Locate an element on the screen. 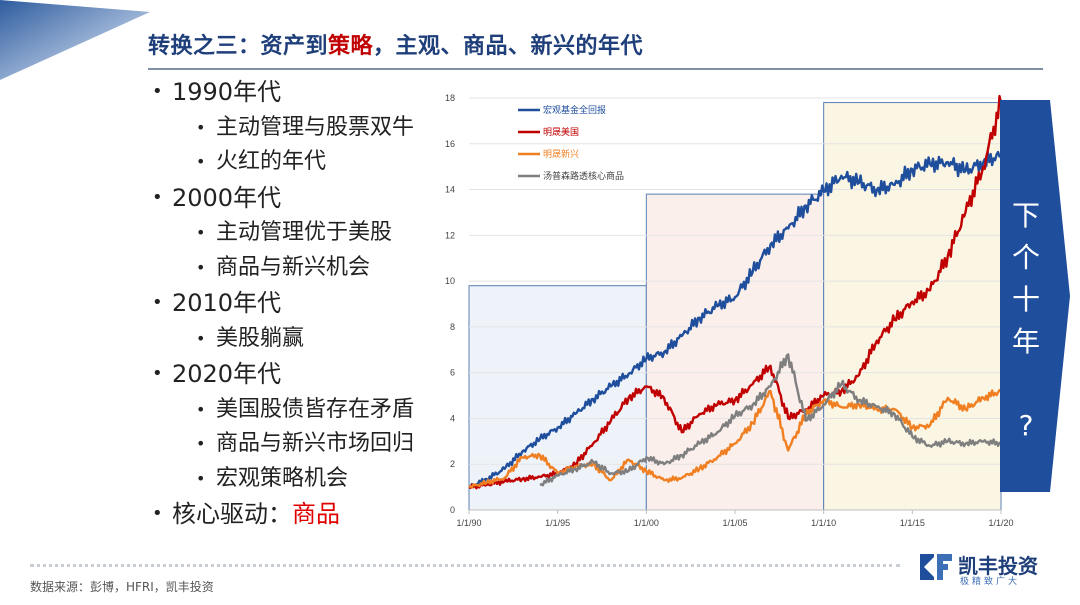 The image size is (1080, 605). arrow-char: 十 is located at coordinates (1025, 299).